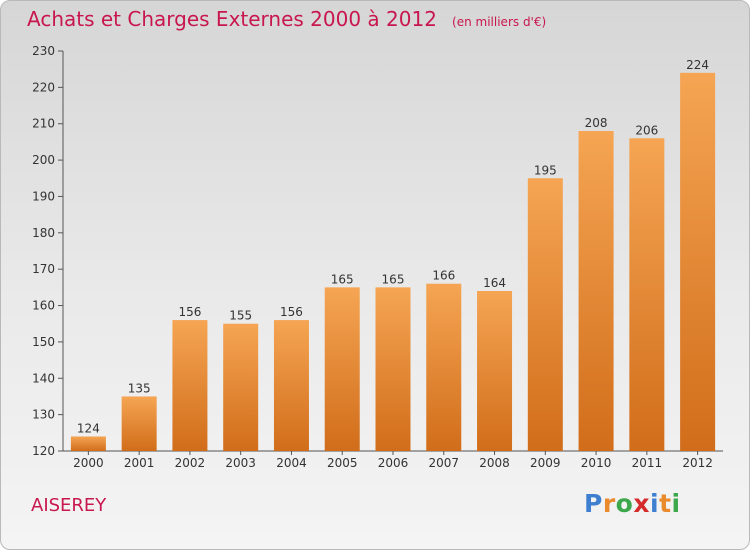 This screenshot has width=750, height=550. I want to click on data-label: 166, so click(443, 276).